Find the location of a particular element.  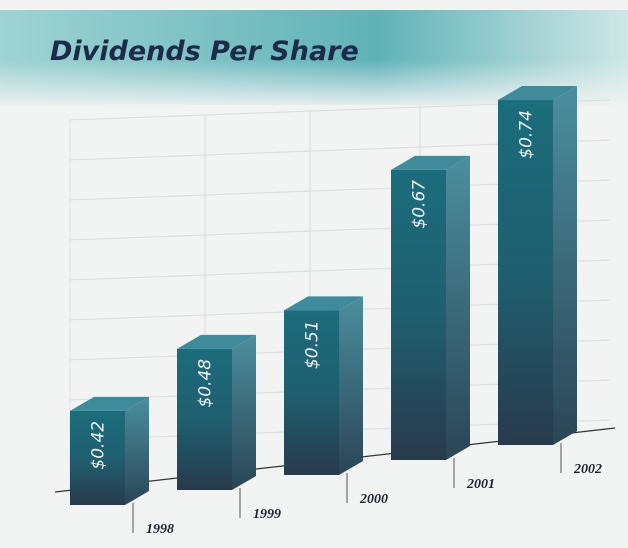

x-tick-label: 2002 is located at coordinates (587, 469).